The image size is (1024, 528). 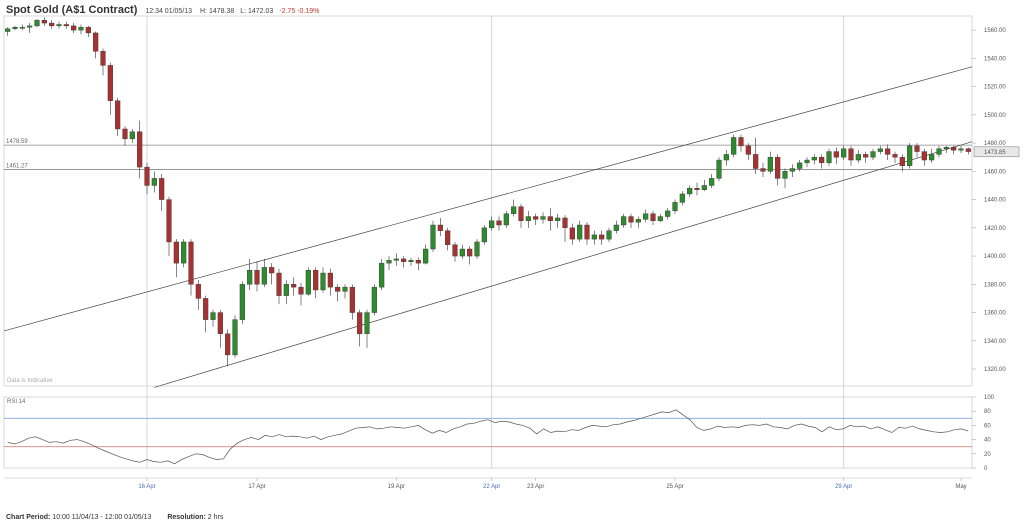 I want to click on quote-datetime: 12:34 01/05/13, so click(x=169, y=11).